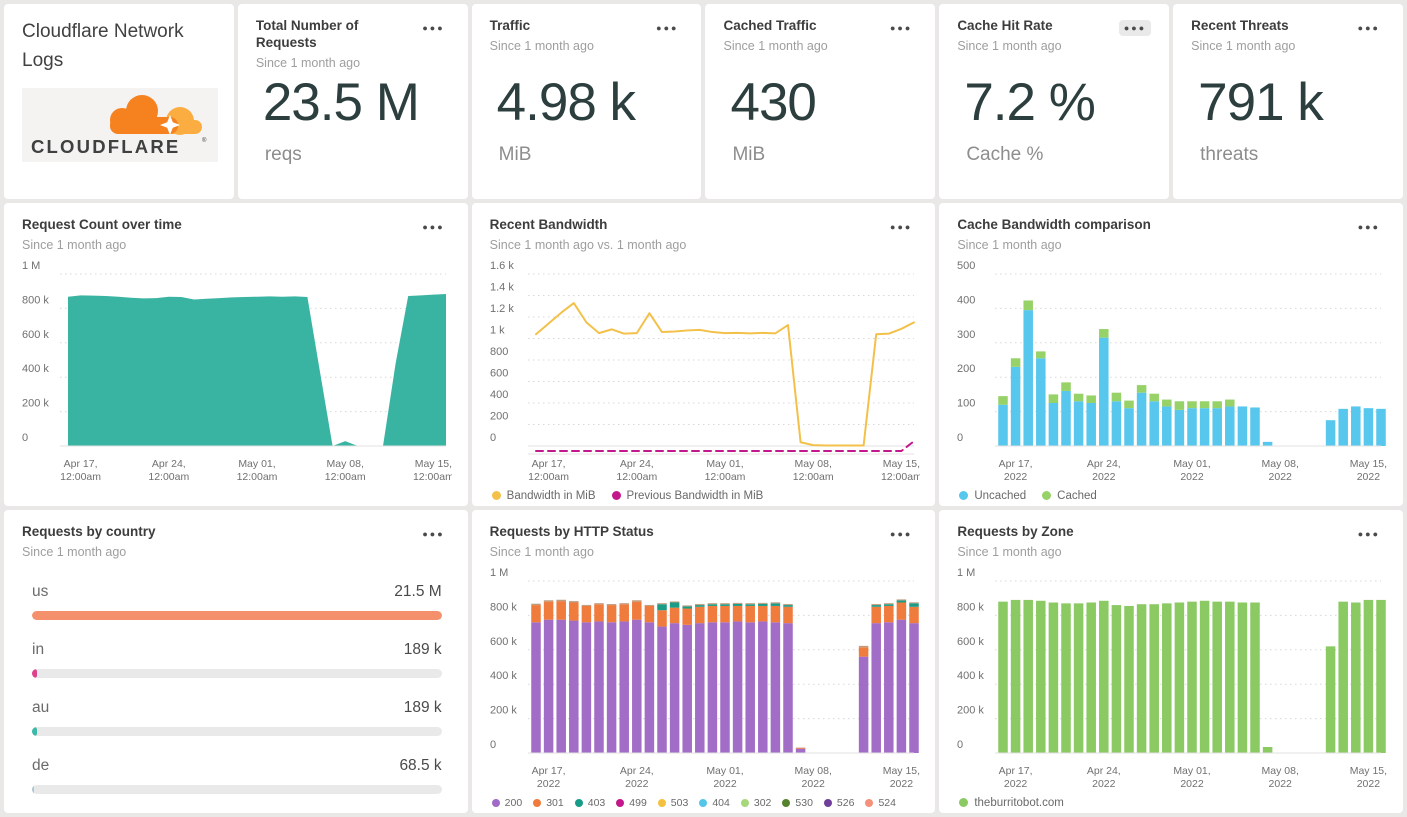  What do you see at coordinates (966, 369) in the screenshot?
I see `svg-text: 200` at bounding box center [966, 369].